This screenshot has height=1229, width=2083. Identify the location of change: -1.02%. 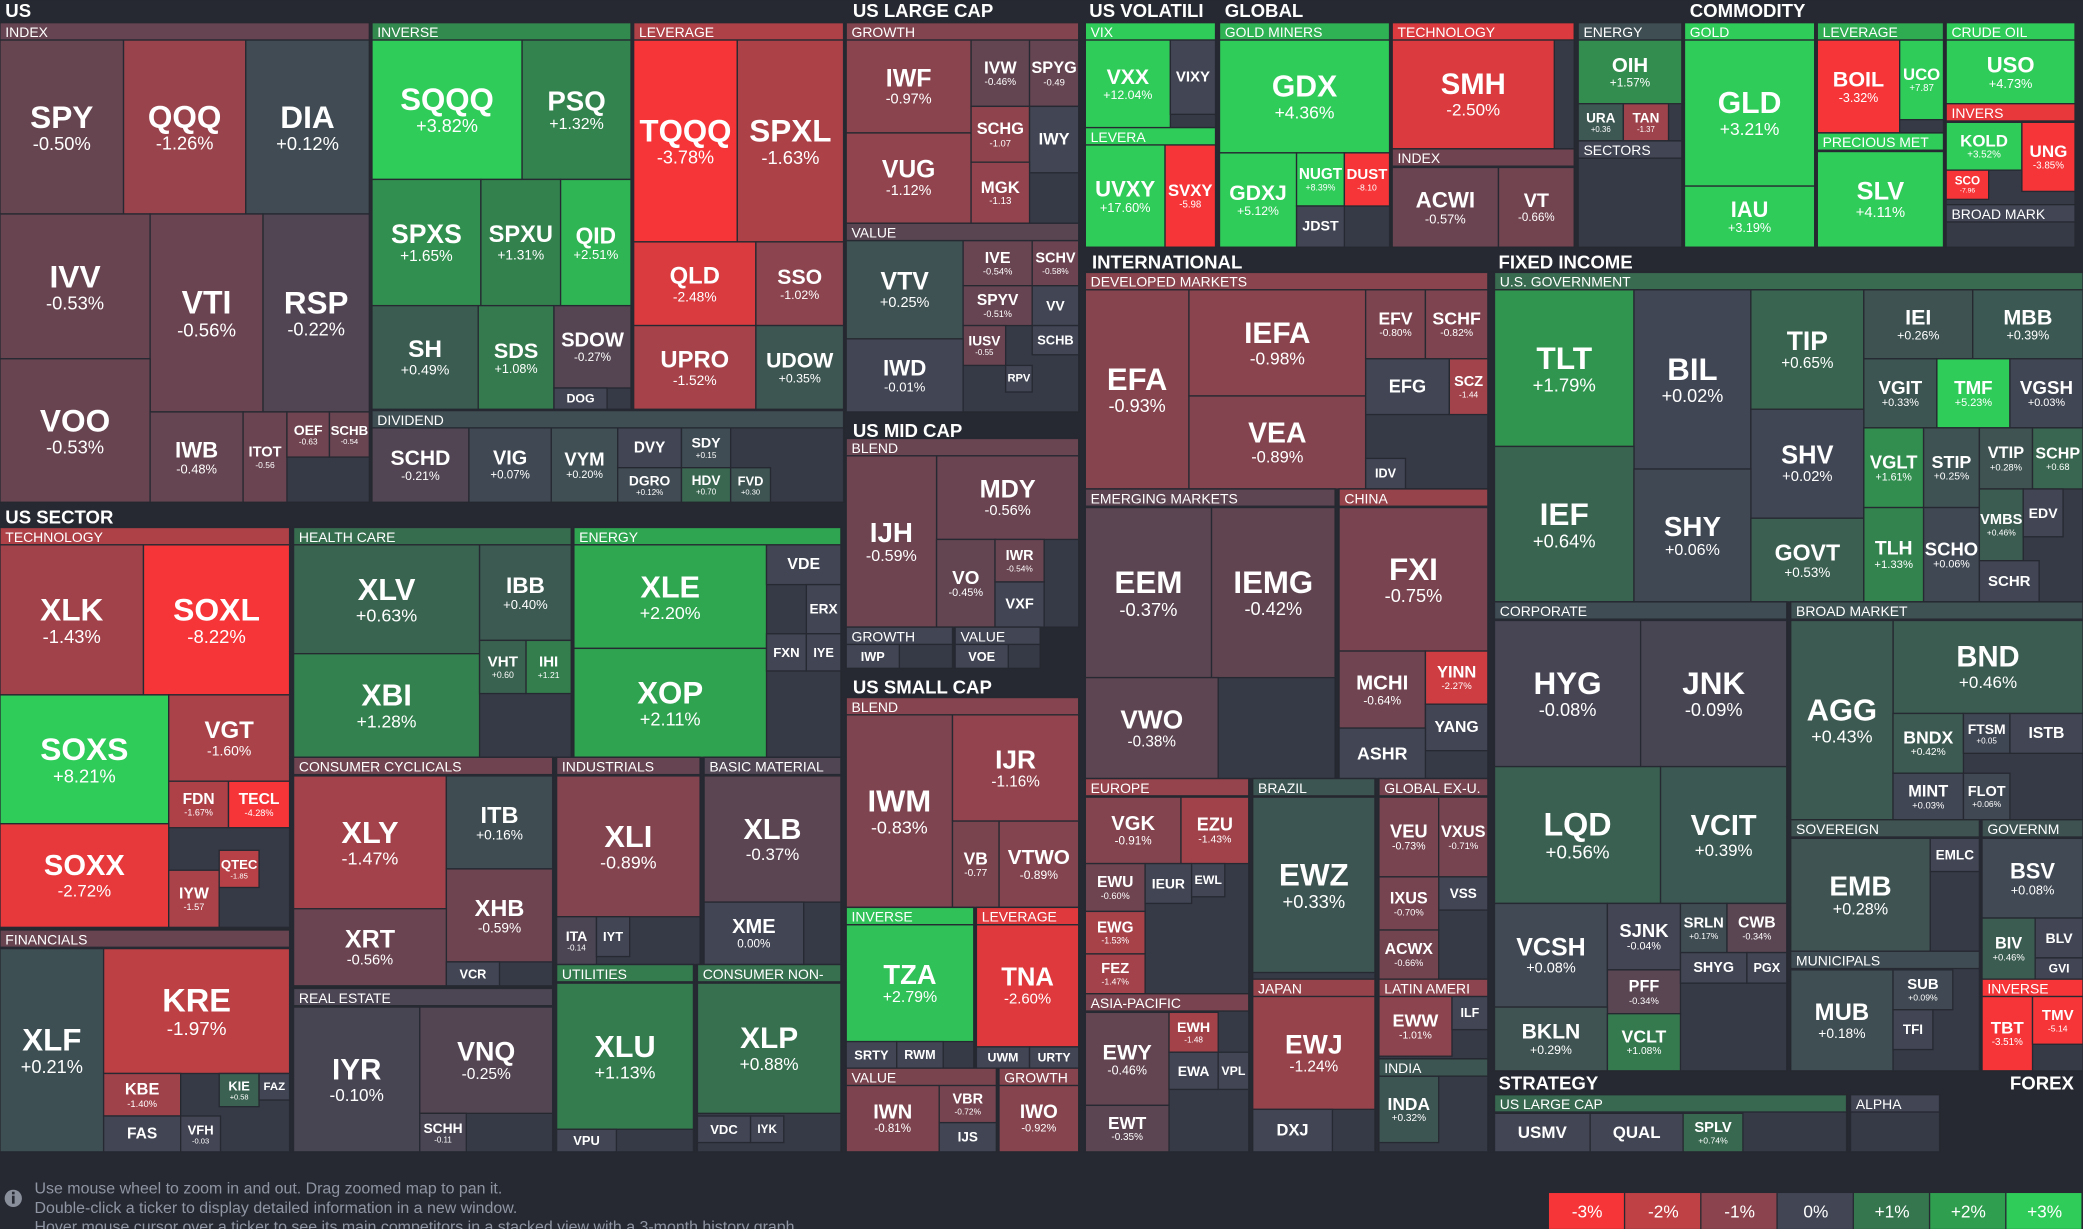
(799, 295).